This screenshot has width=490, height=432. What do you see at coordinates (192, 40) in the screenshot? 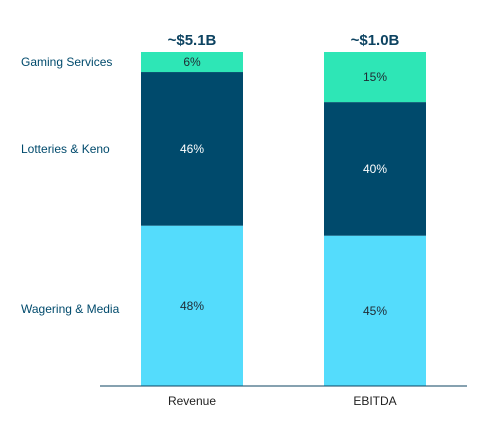
I see `total-label-revenue: ~$5.1B` at bounding box center [192, 40].